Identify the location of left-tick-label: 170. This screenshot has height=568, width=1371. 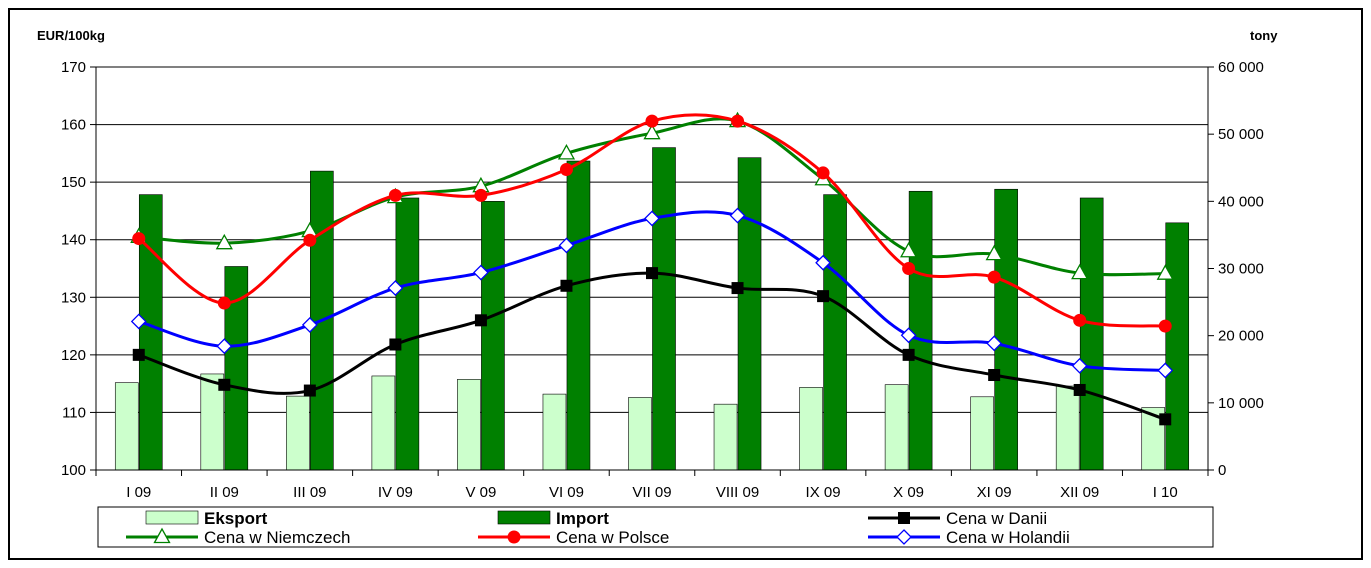
(73, 67).